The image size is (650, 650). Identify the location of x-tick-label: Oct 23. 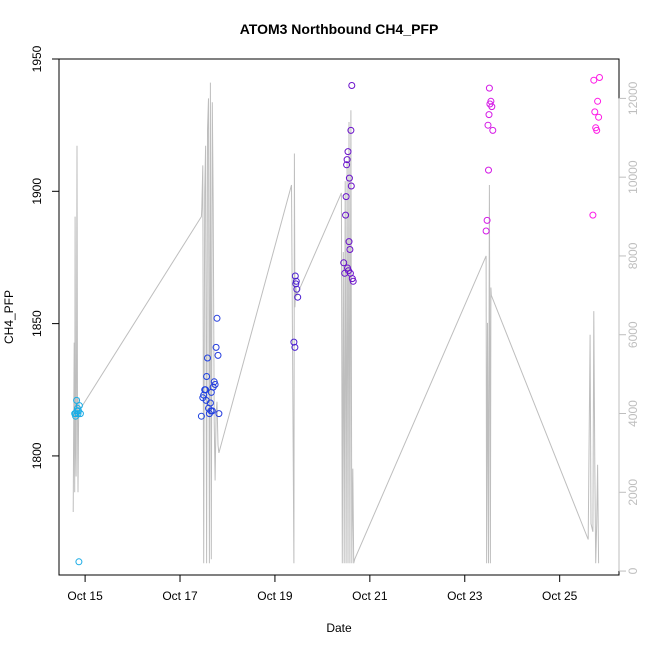
(465, 596).